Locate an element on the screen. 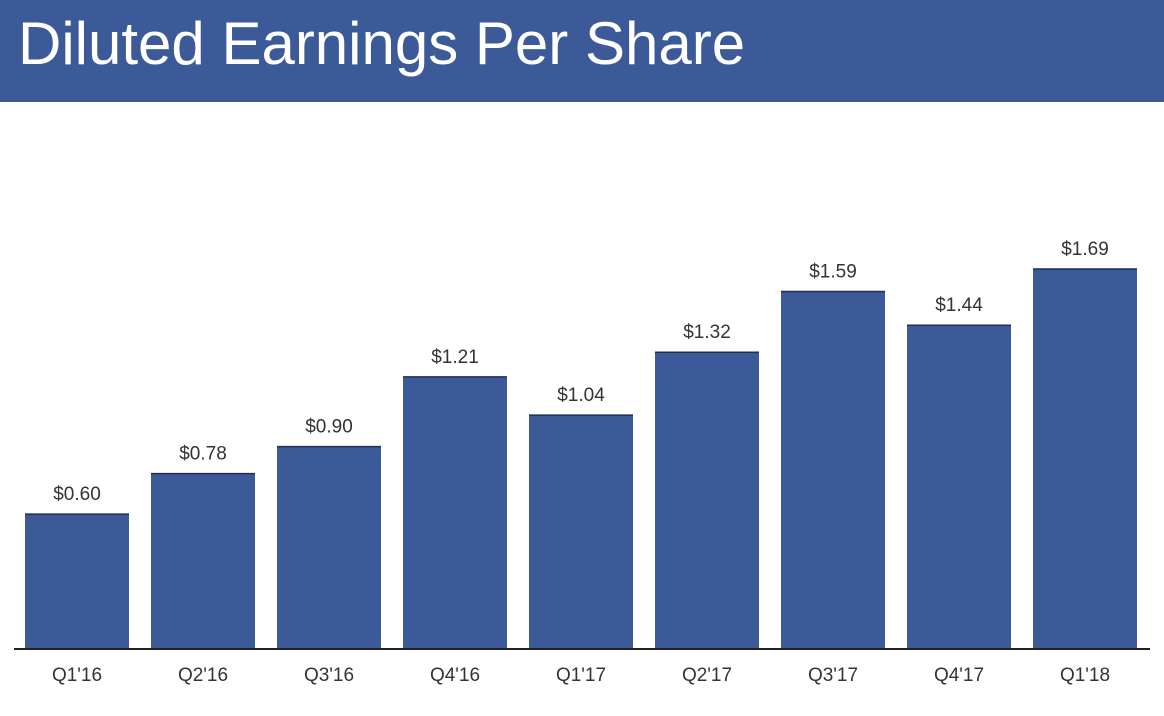  x-tick-label: Q4'16 is located at coordinates (455, 675).